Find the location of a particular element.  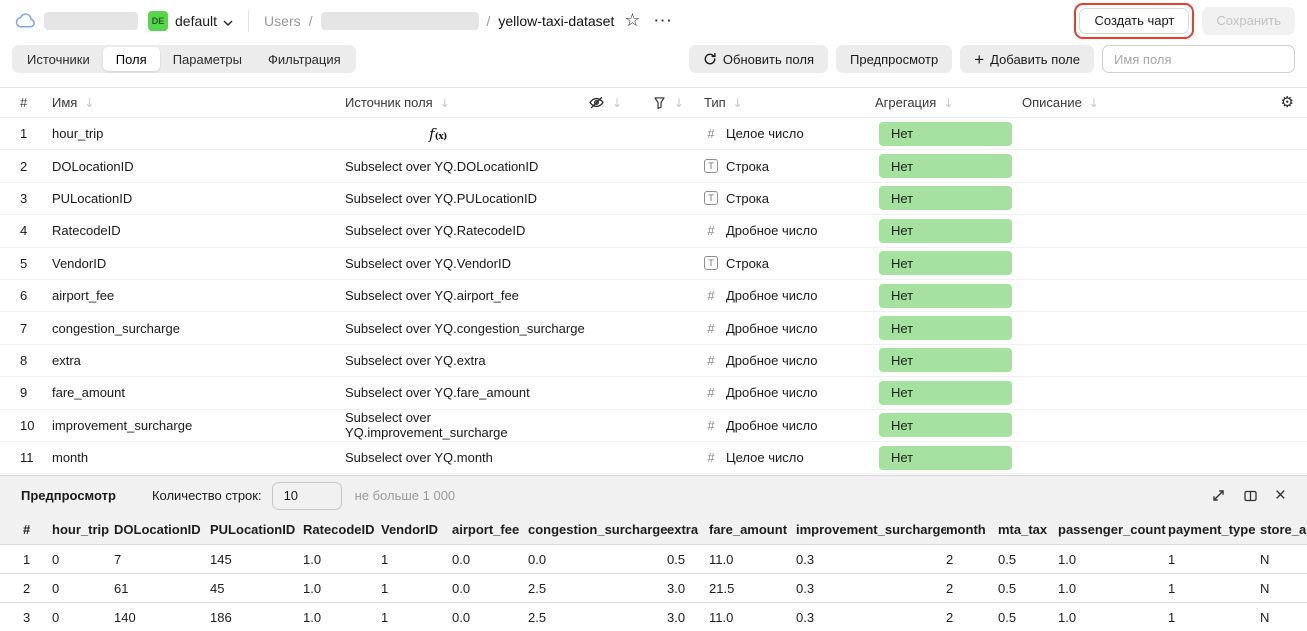

tab-sources: Источники is located at coordinates (58, 59).